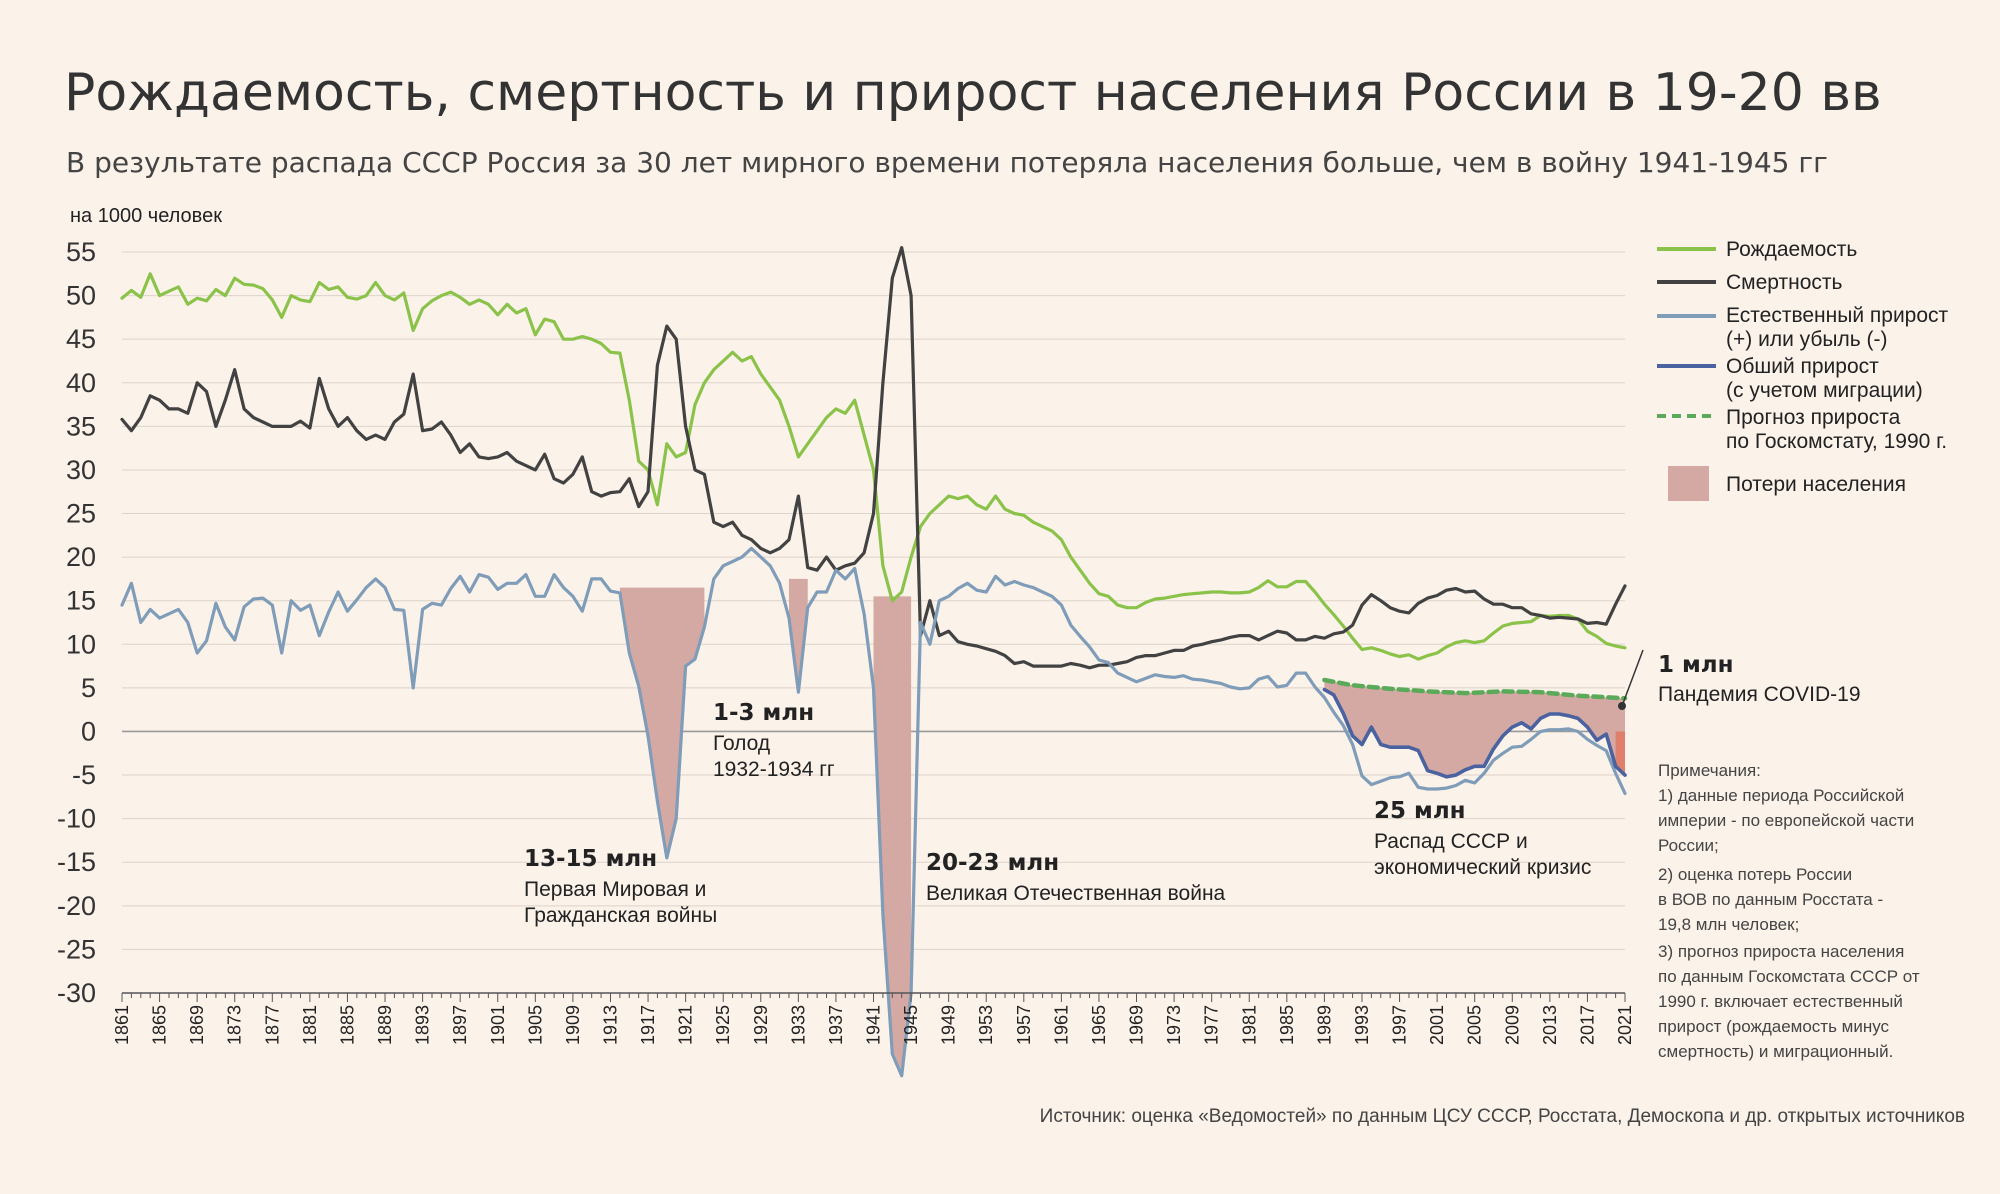  What do you see at coordinates (892, 836) in the screenshot?
I see `loss-area-ww2` at bounding box center [892, 836].